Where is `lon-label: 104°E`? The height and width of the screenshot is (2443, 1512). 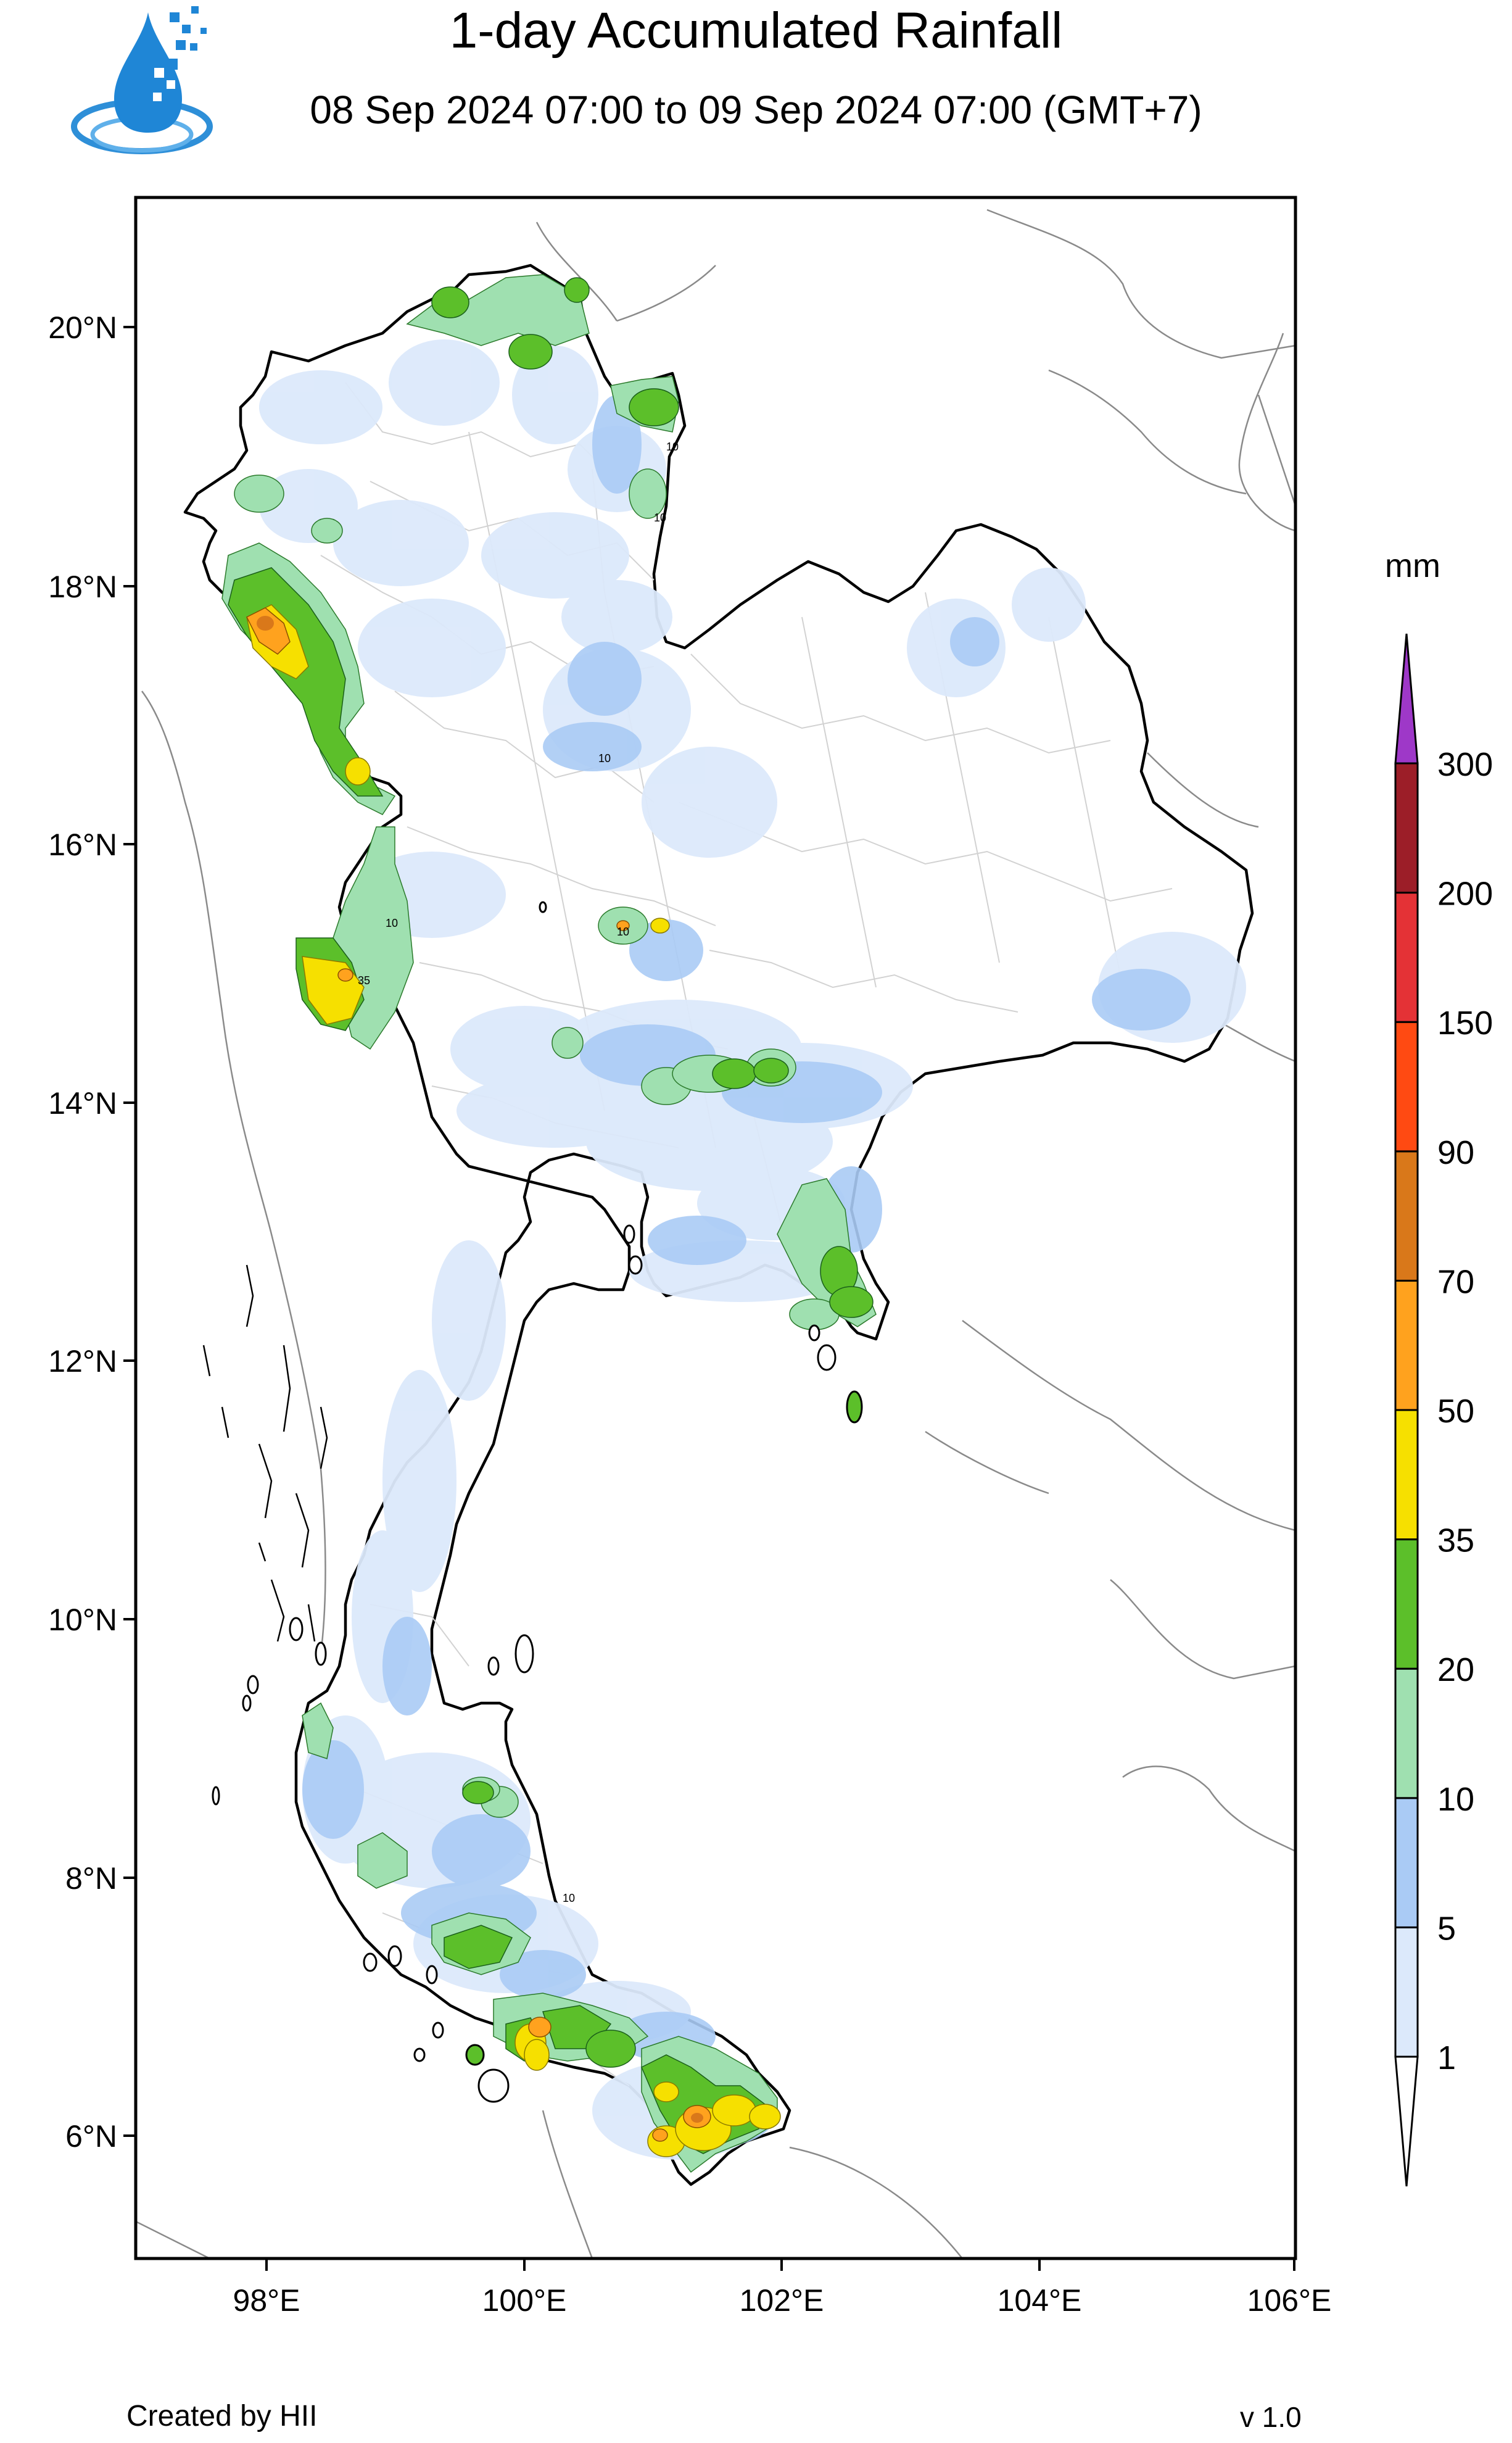
lon-label: 104°E is located at coordinates (1040, 2300).